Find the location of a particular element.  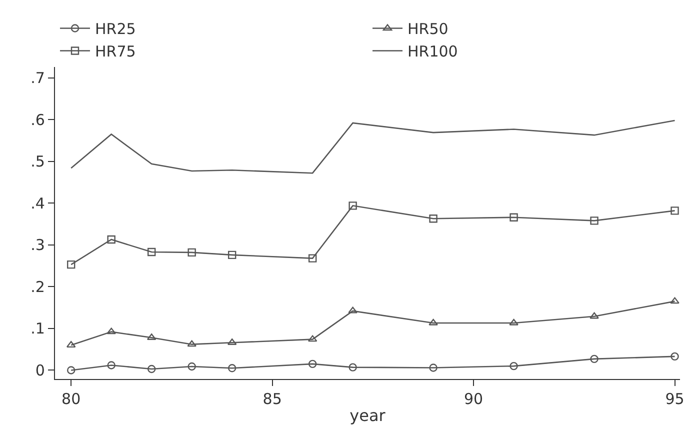

line-series is located at coordinates (373, 147).